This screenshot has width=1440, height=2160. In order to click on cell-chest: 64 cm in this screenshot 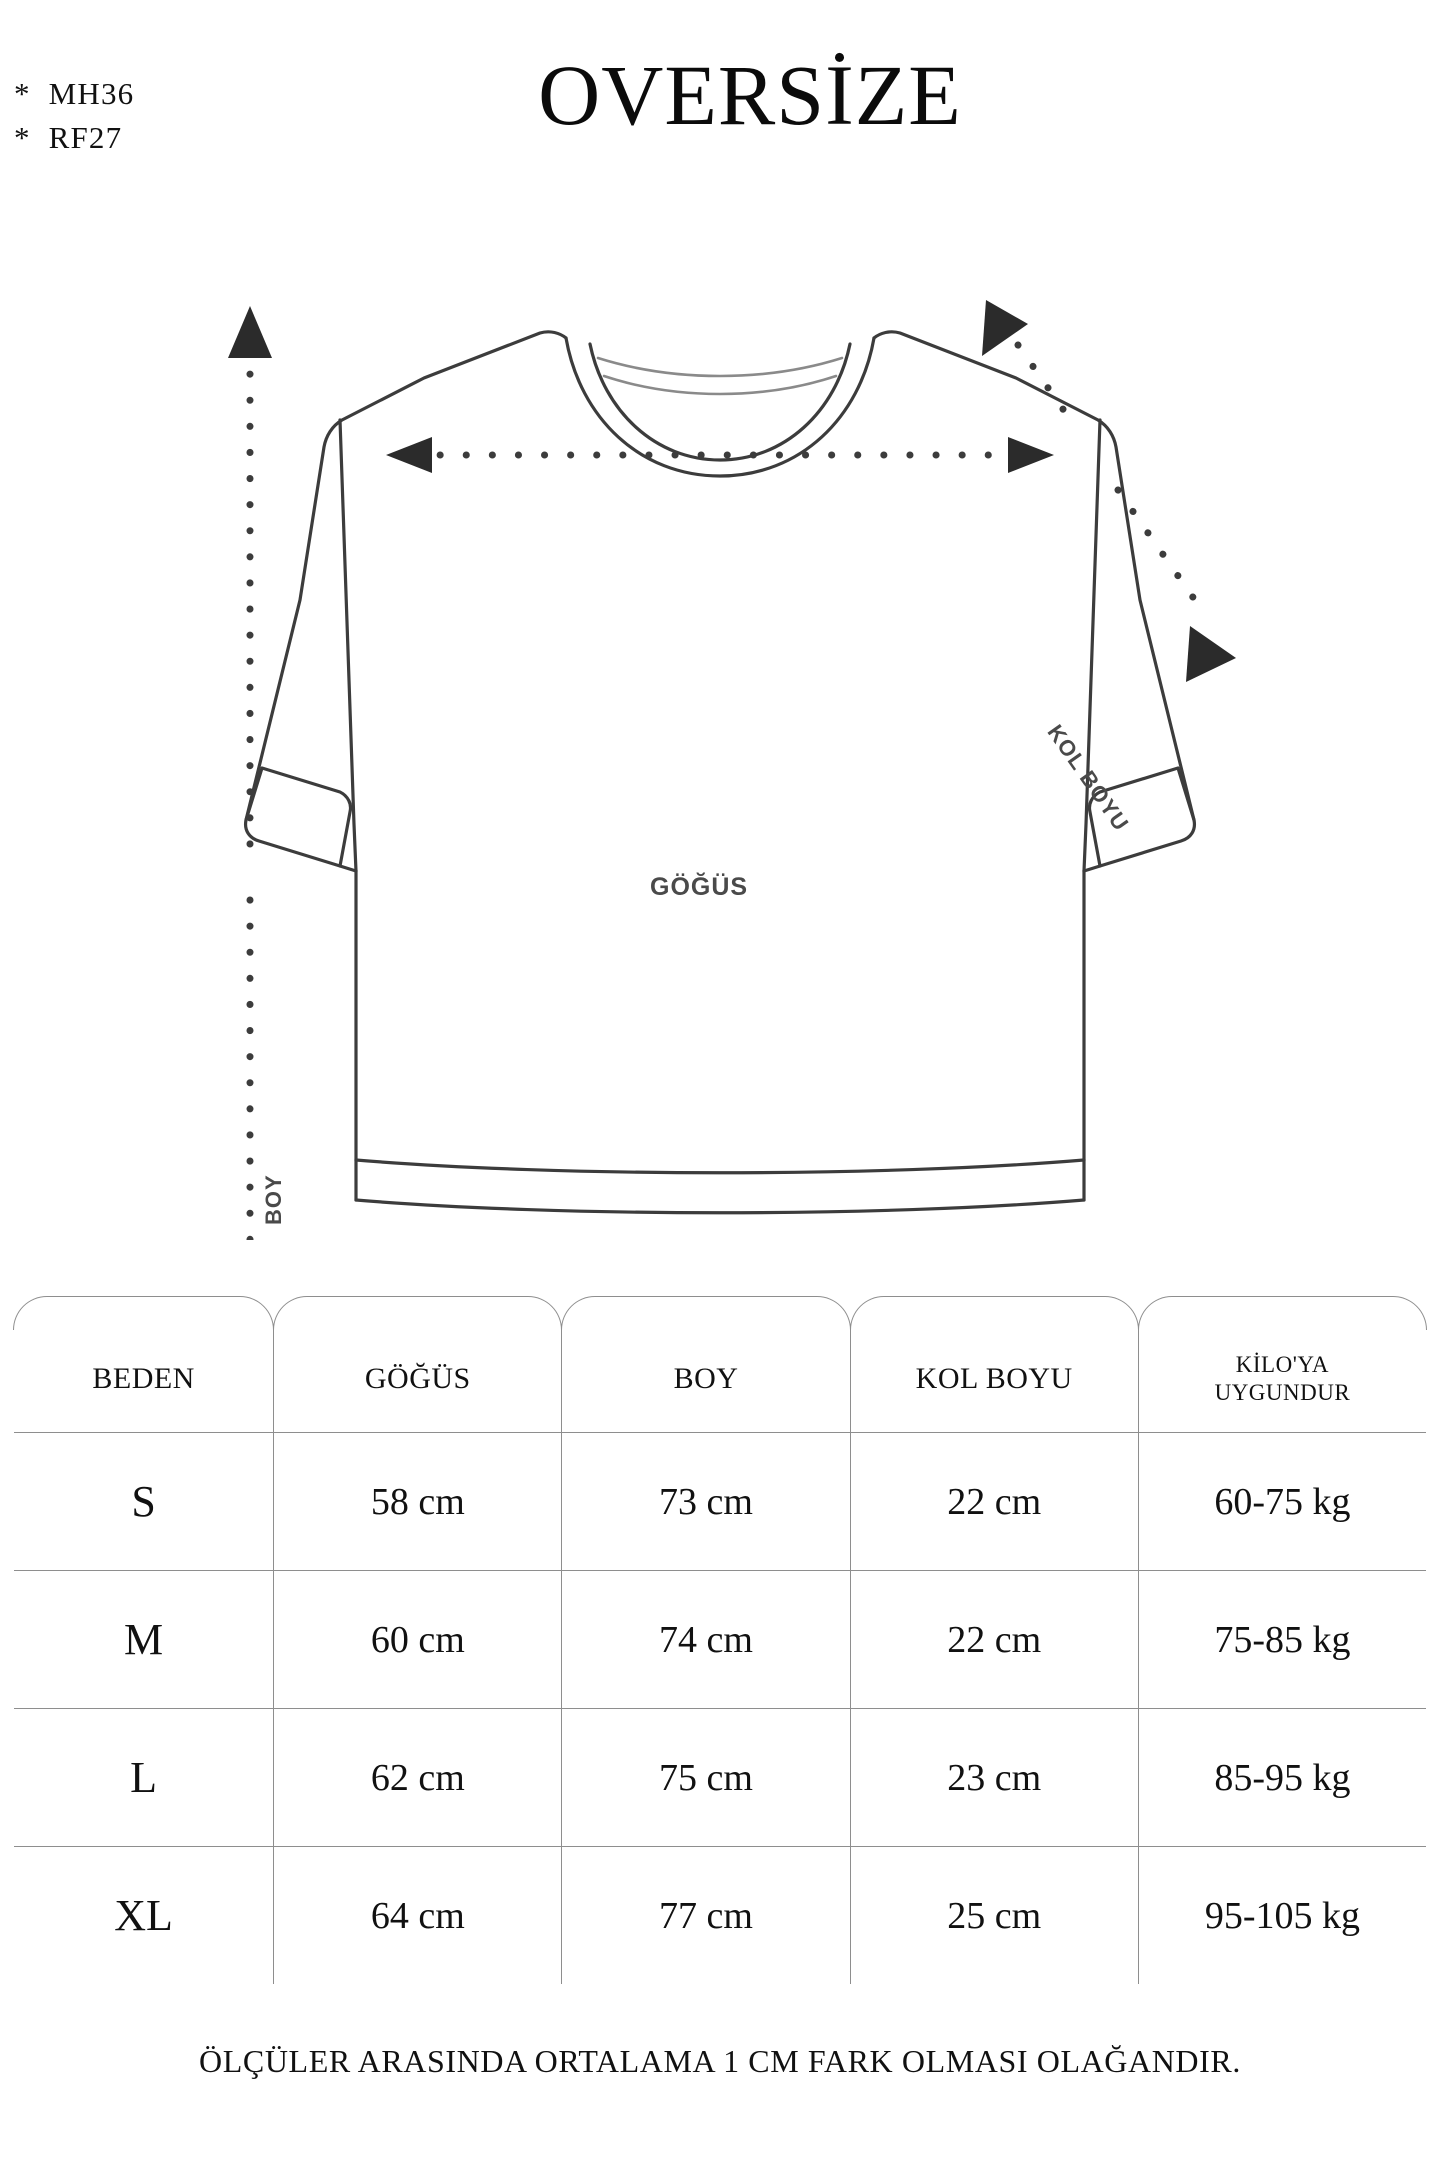, I will do `click(418, 1915)`.